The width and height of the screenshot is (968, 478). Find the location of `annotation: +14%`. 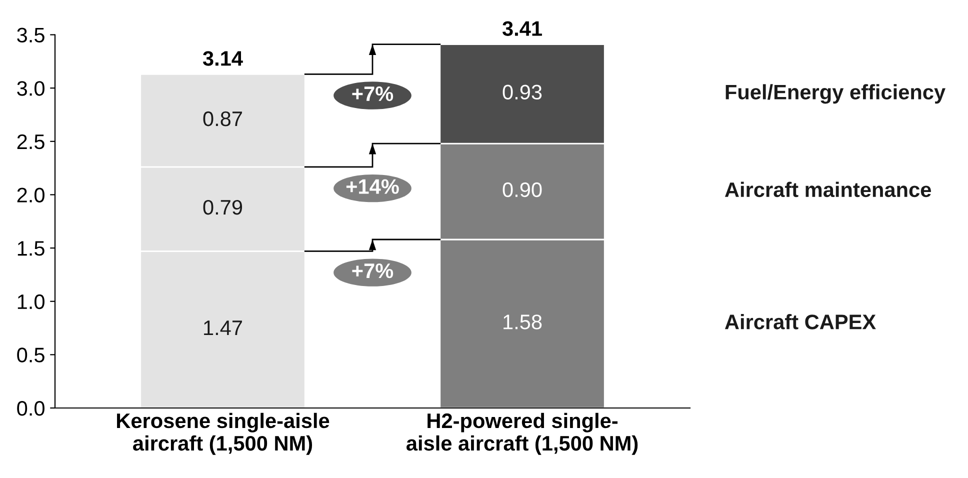

annotation: +14% is located at coordinates (372, 186).